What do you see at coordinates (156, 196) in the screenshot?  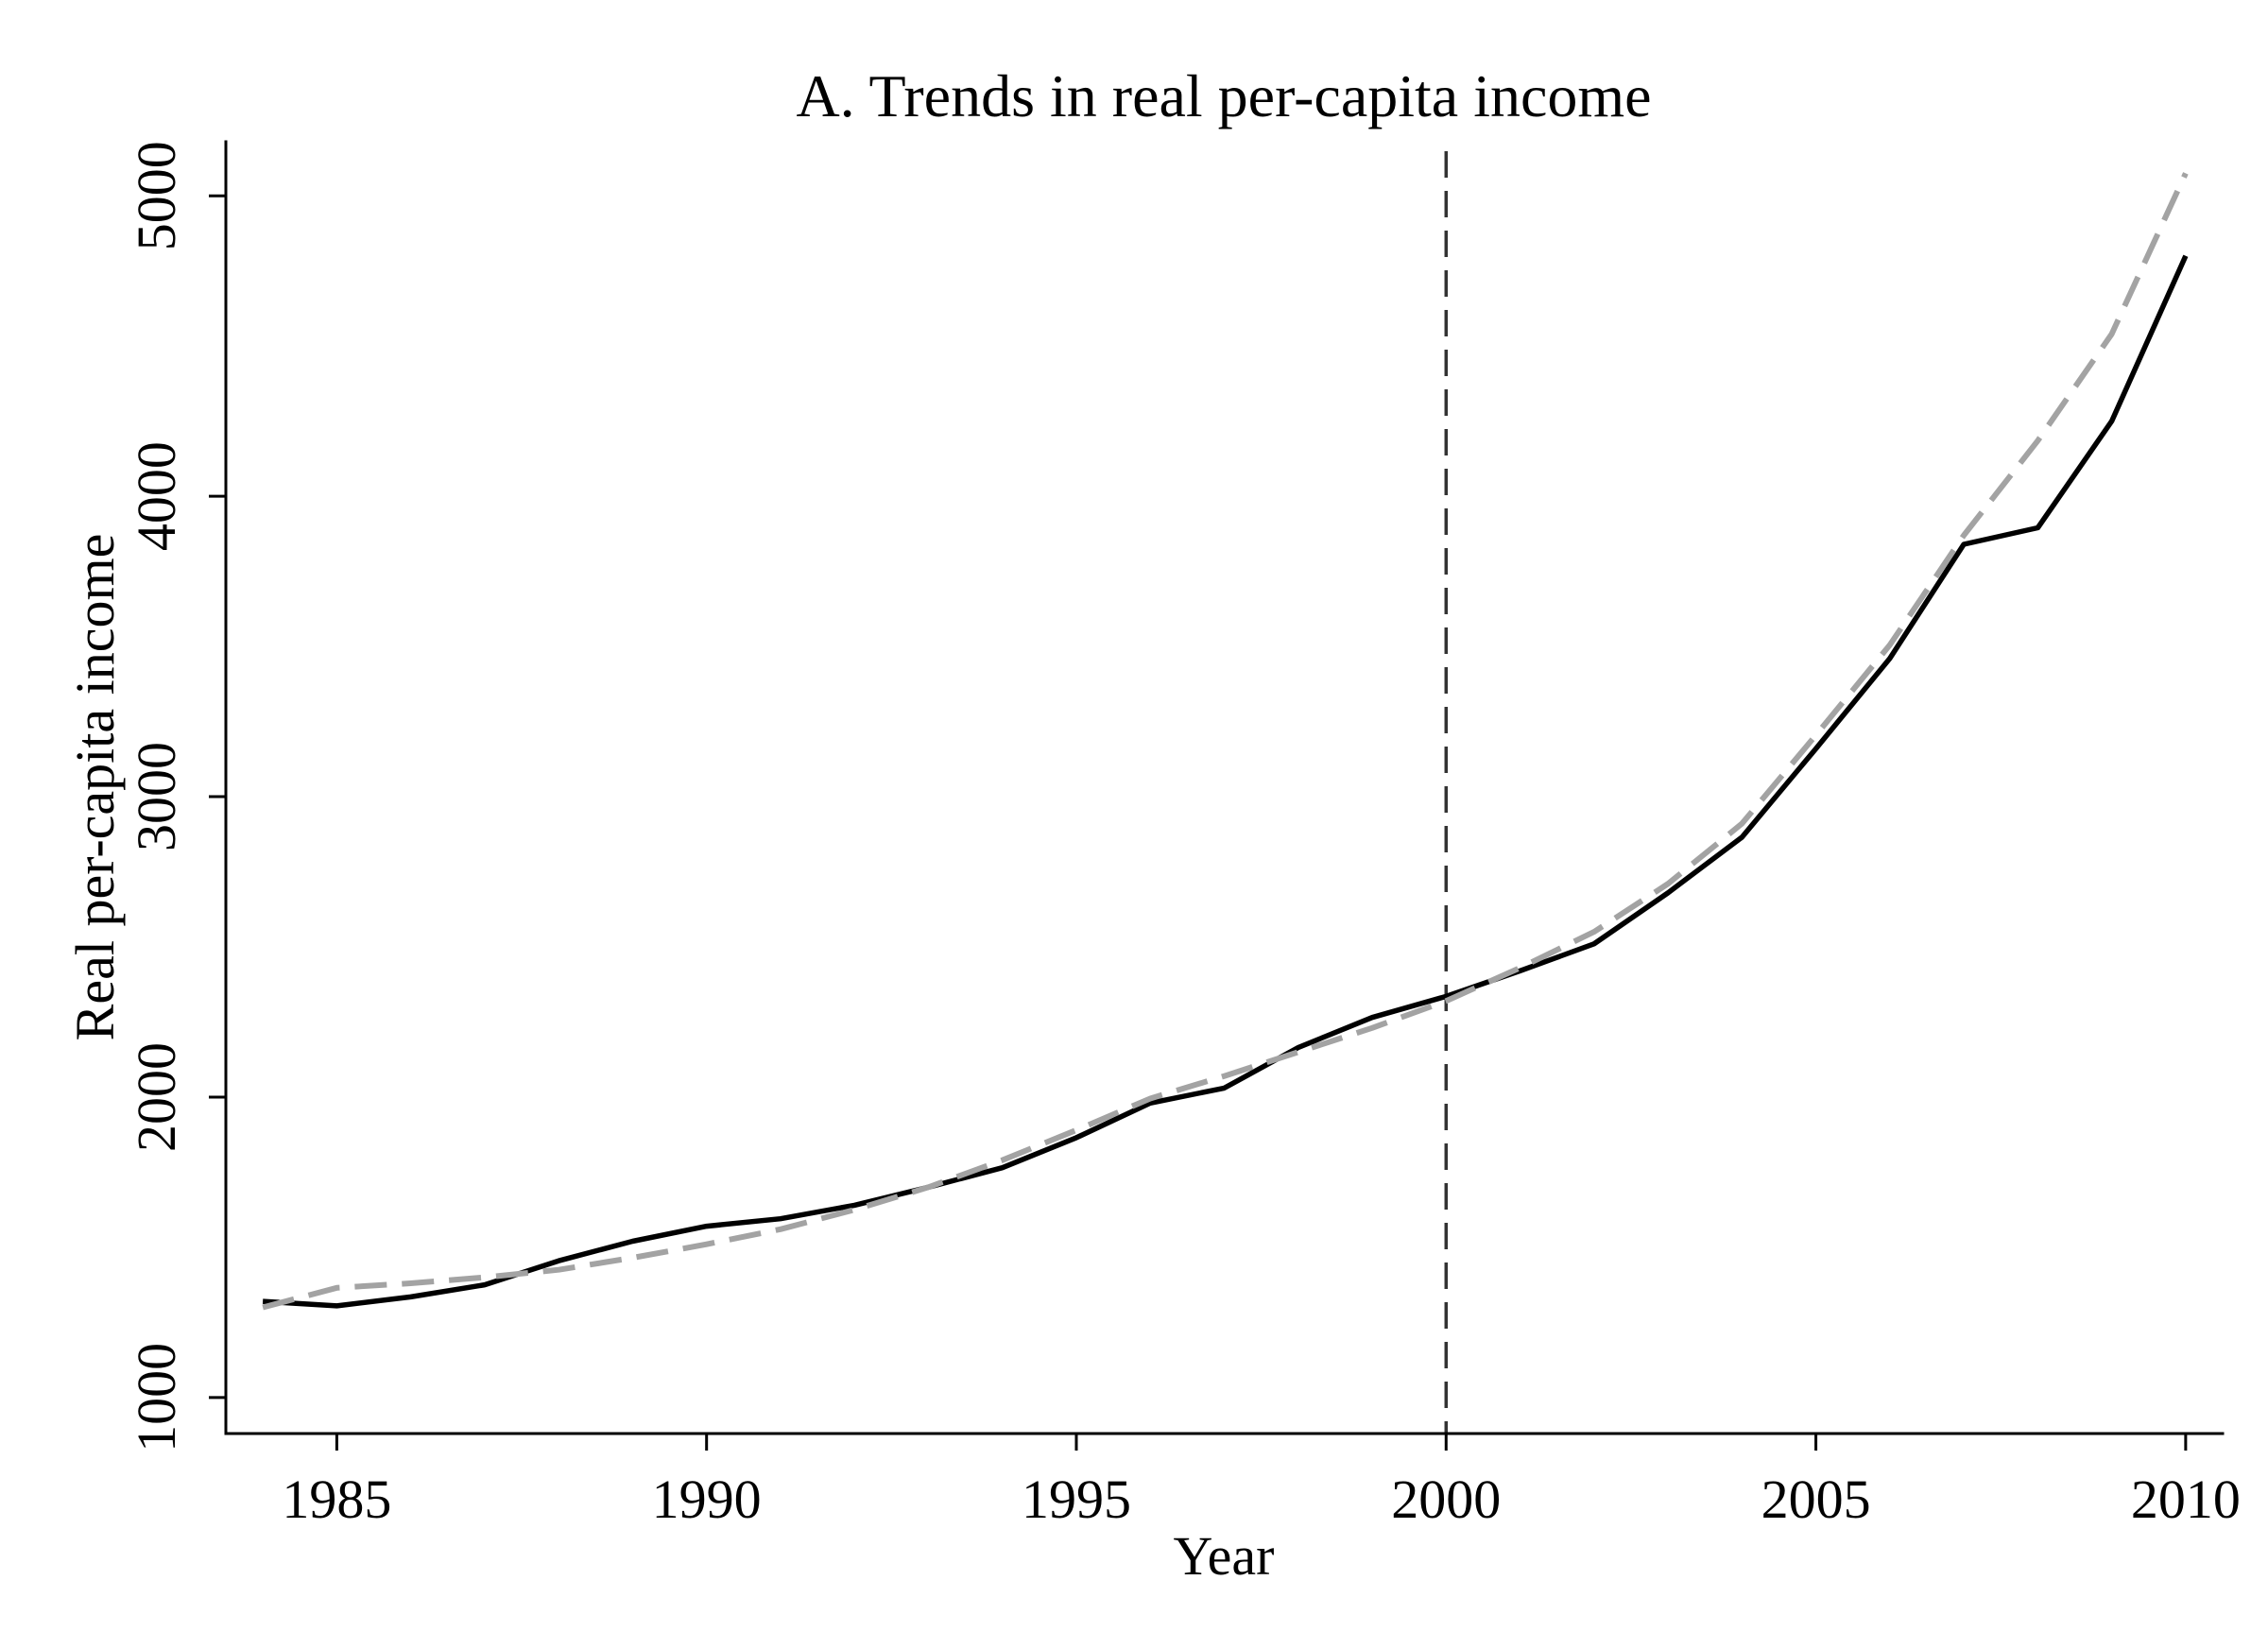 I see `y-tick-label: 5000` at bounding box center [156, 196].